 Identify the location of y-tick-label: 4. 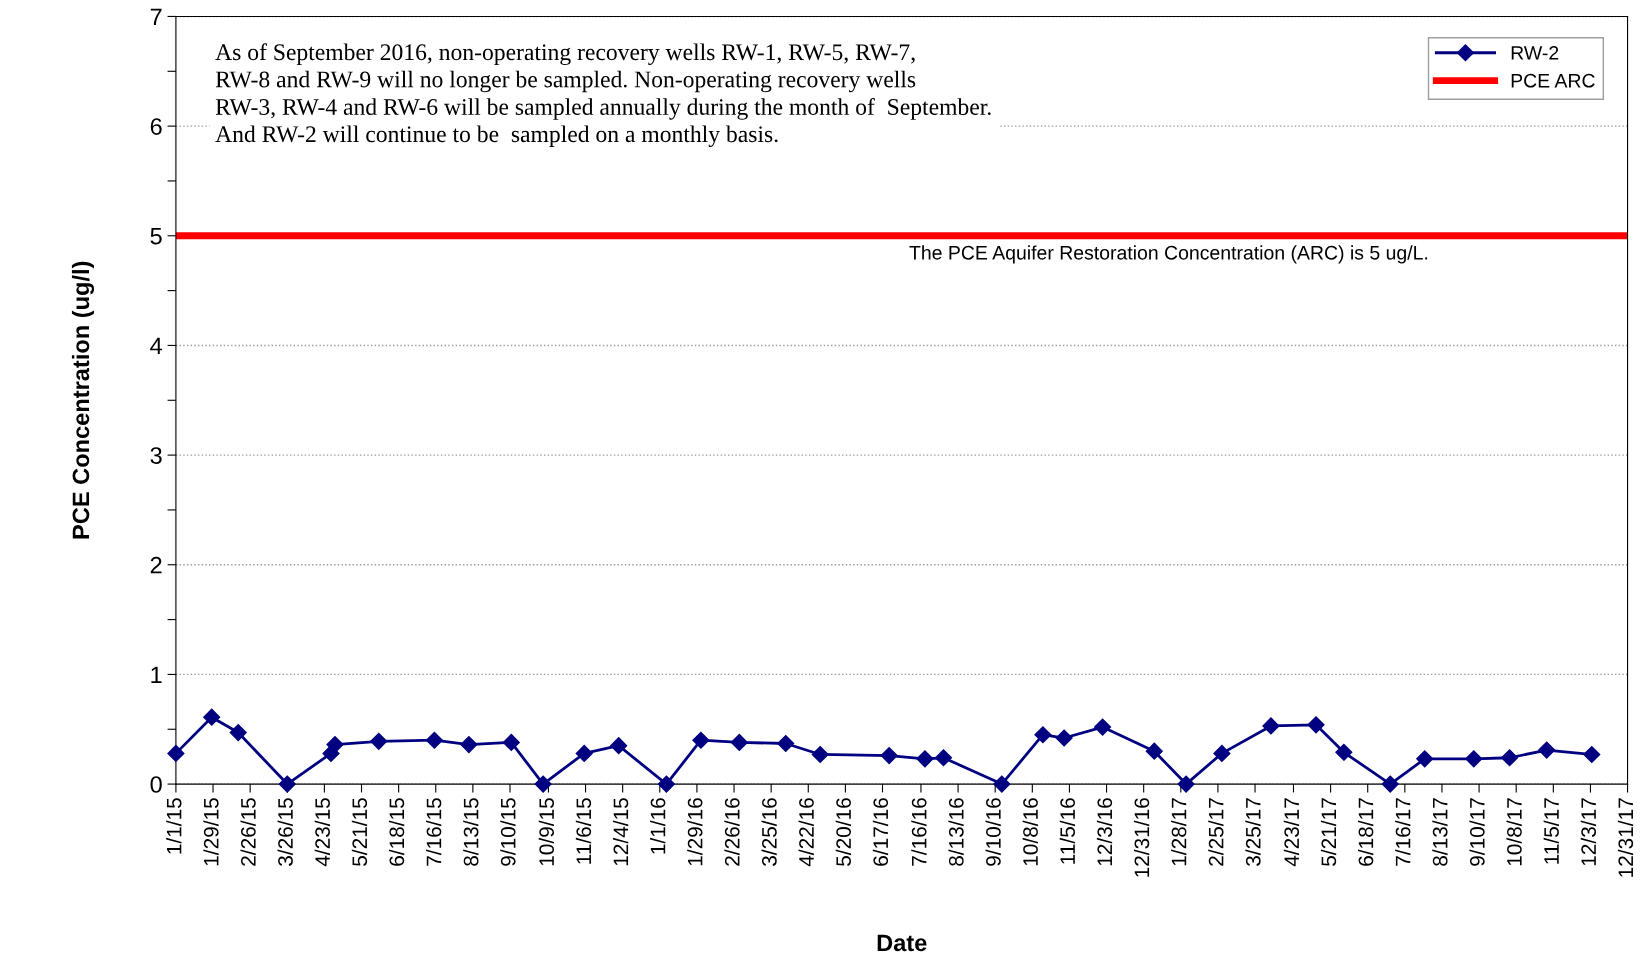
(156, 345).